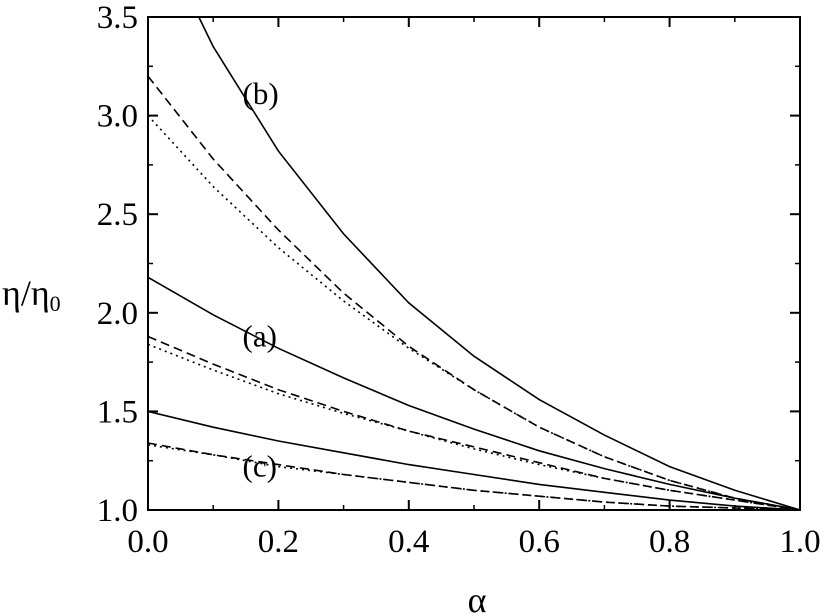  I want to click on y-axis-label-main: η/η, so click(26, 293).